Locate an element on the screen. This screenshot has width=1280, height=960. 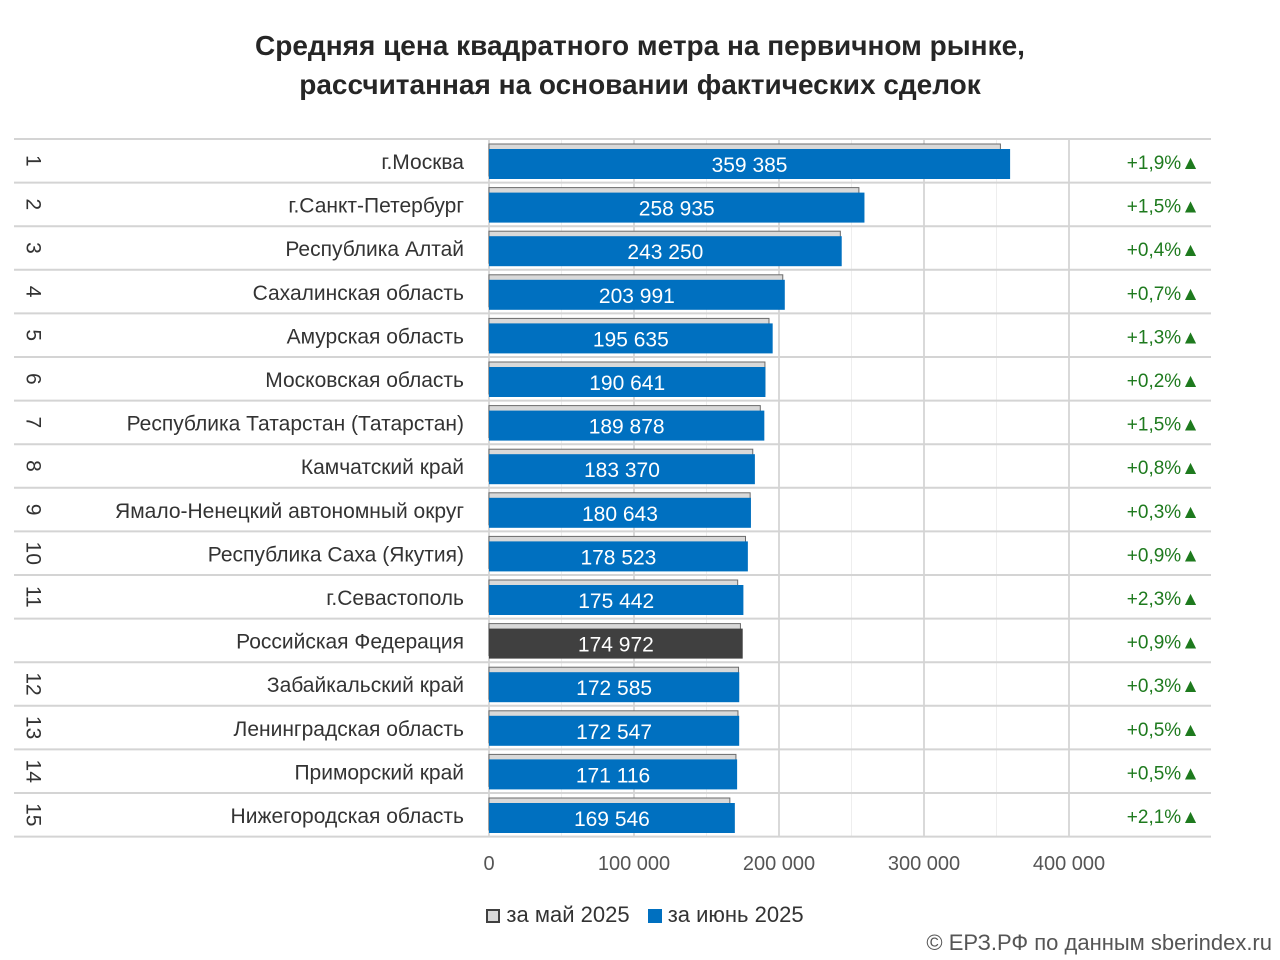
row-region-name: Республика Саха (Якутия) is located at coordinates (336, 554).